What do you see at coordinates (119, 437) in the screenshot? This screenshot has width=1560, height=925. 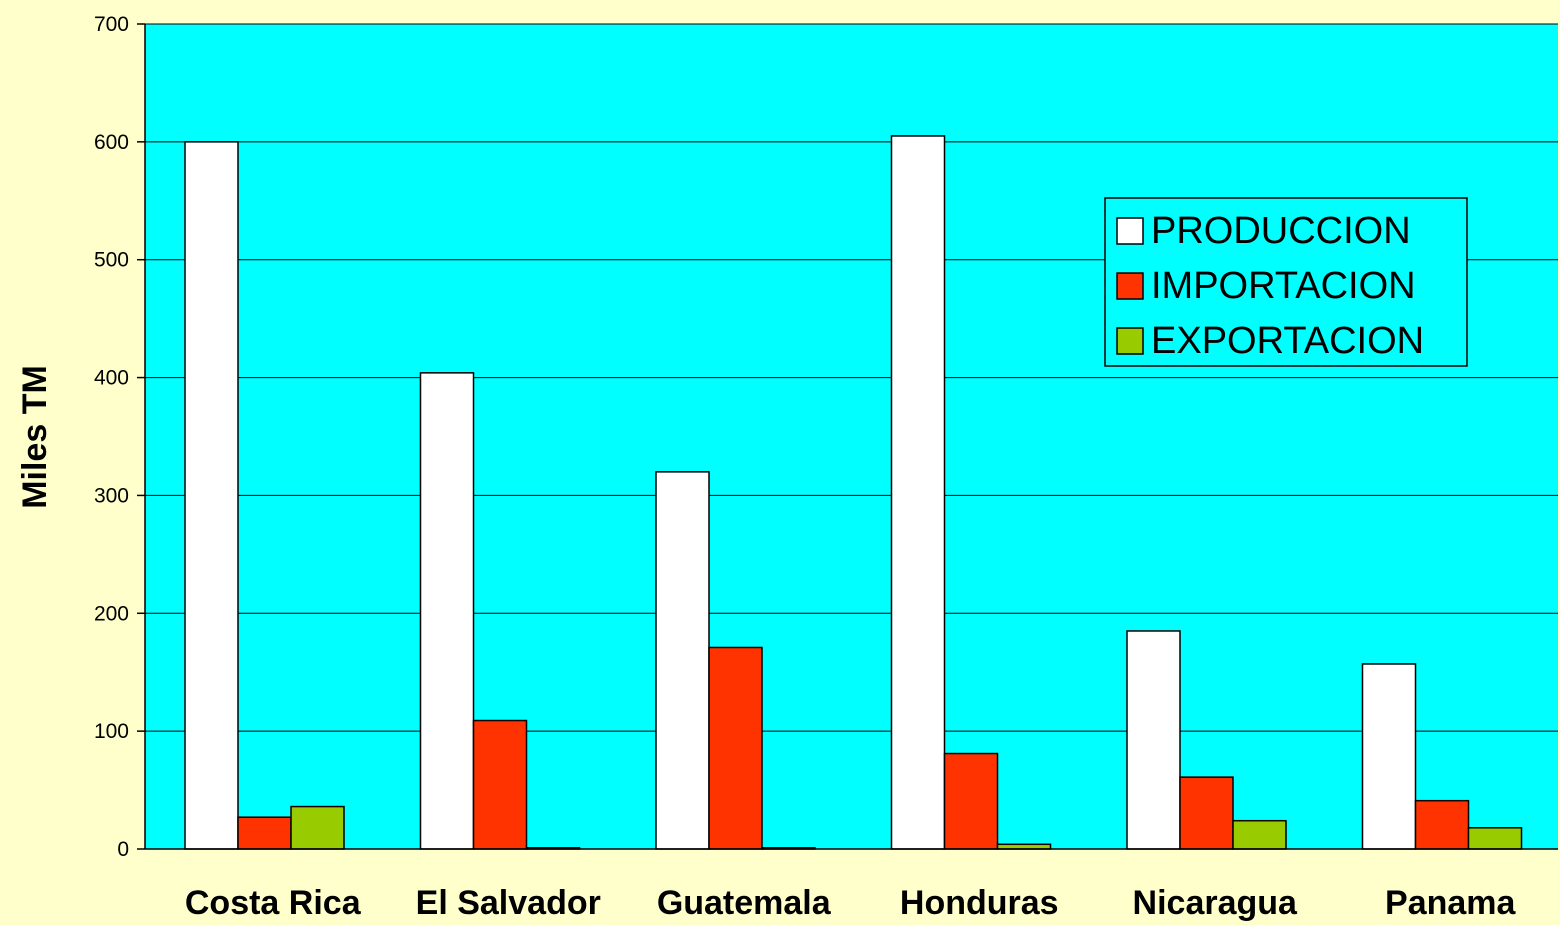 I see `y-axis-ticks: 0 100 200 300 400 500 600 700` at bounding box center [119, 437].